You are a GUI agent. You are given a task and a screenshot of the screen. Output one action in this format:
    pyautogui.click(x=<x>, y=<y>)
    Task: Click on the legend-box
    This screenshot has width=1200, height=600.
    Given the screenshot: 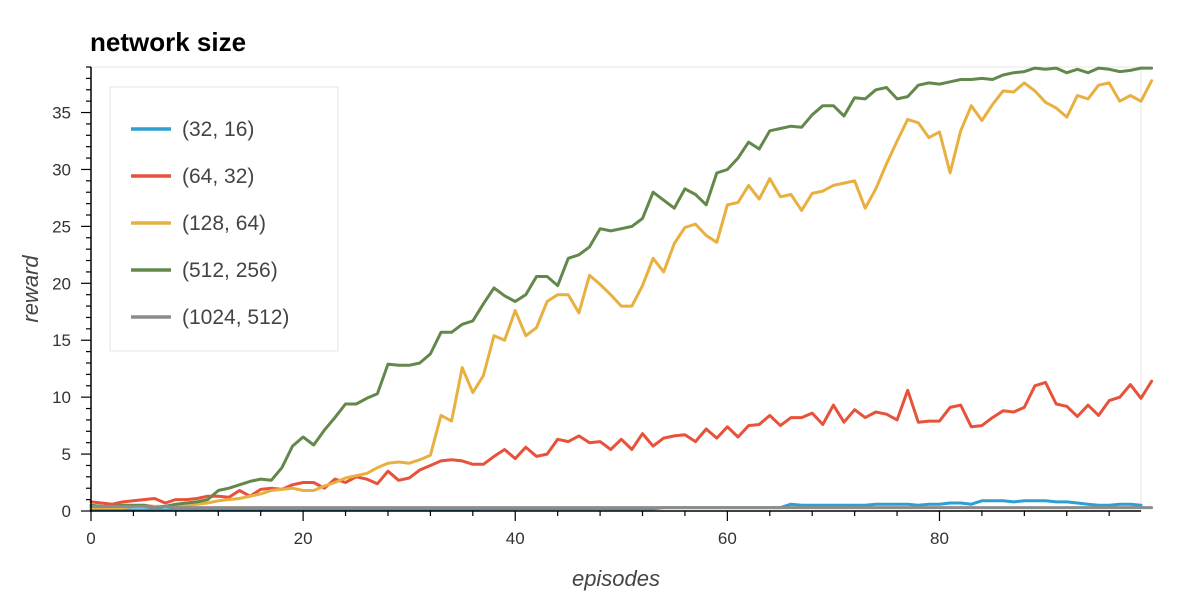 What is the action you would take?
    pyautogui.click(x=224, y=219)
    